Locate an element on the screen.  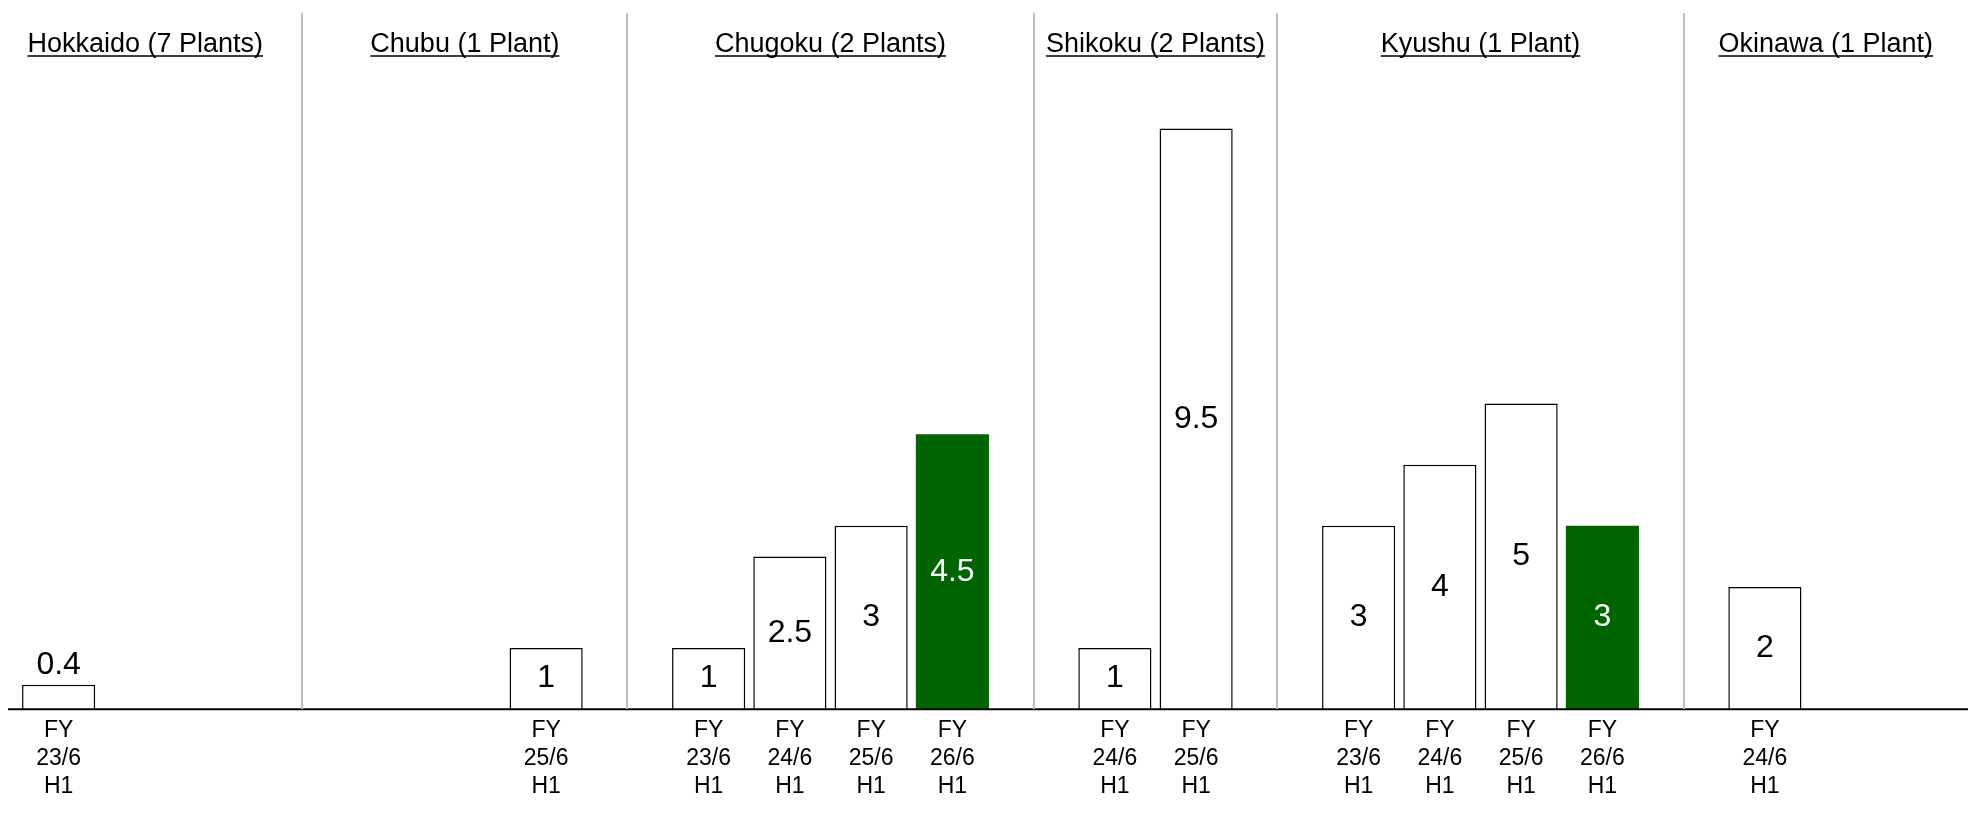
text: Chugoku (2 Plants) is located at coordinates (830, 43).